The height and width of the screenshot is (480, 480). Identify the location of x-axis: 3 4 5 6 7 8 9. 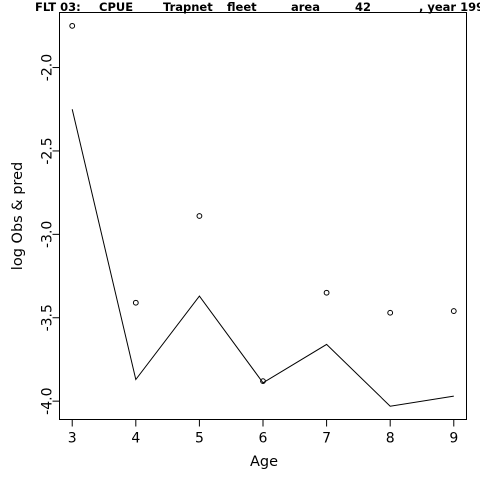
(263, 433).